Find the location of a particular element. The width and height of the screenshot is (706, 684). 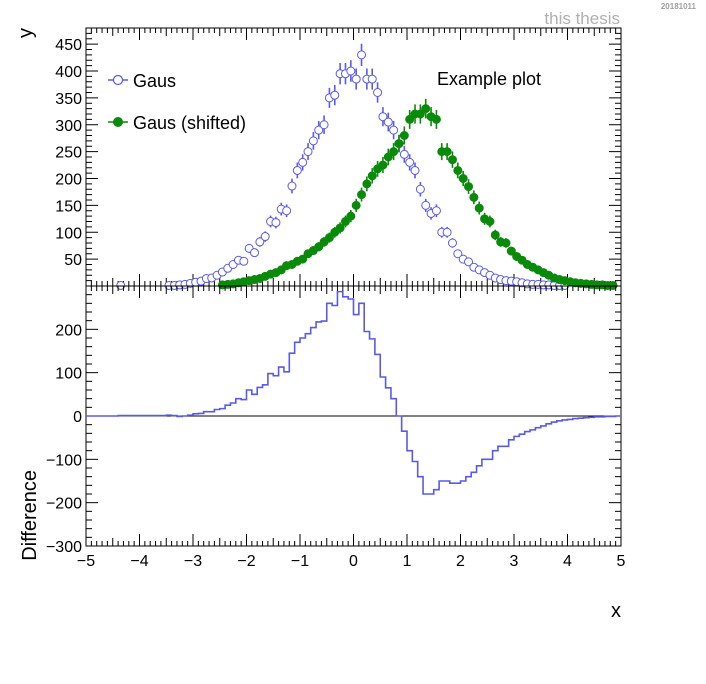

legend: Gaus Gaus (shifted) is located at coordinates (177, 102).